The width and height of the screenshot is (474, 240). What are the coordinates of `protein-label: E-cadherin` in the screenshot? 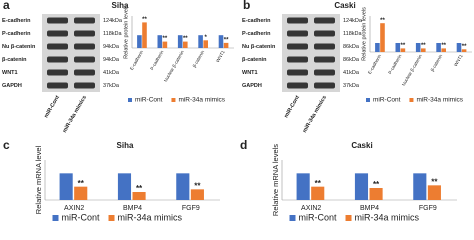 It's located at (16, 21).